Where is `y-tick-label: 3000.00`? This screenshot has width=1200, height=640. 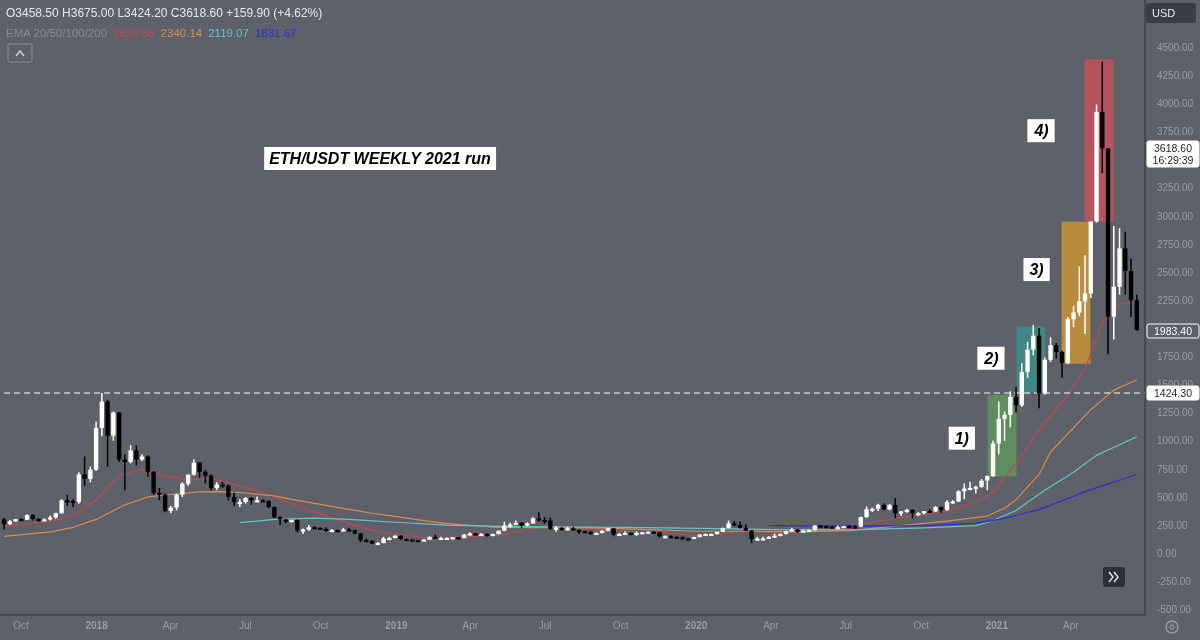
y-tick-label: 3000.00 is located at coordinates (1175, 216).